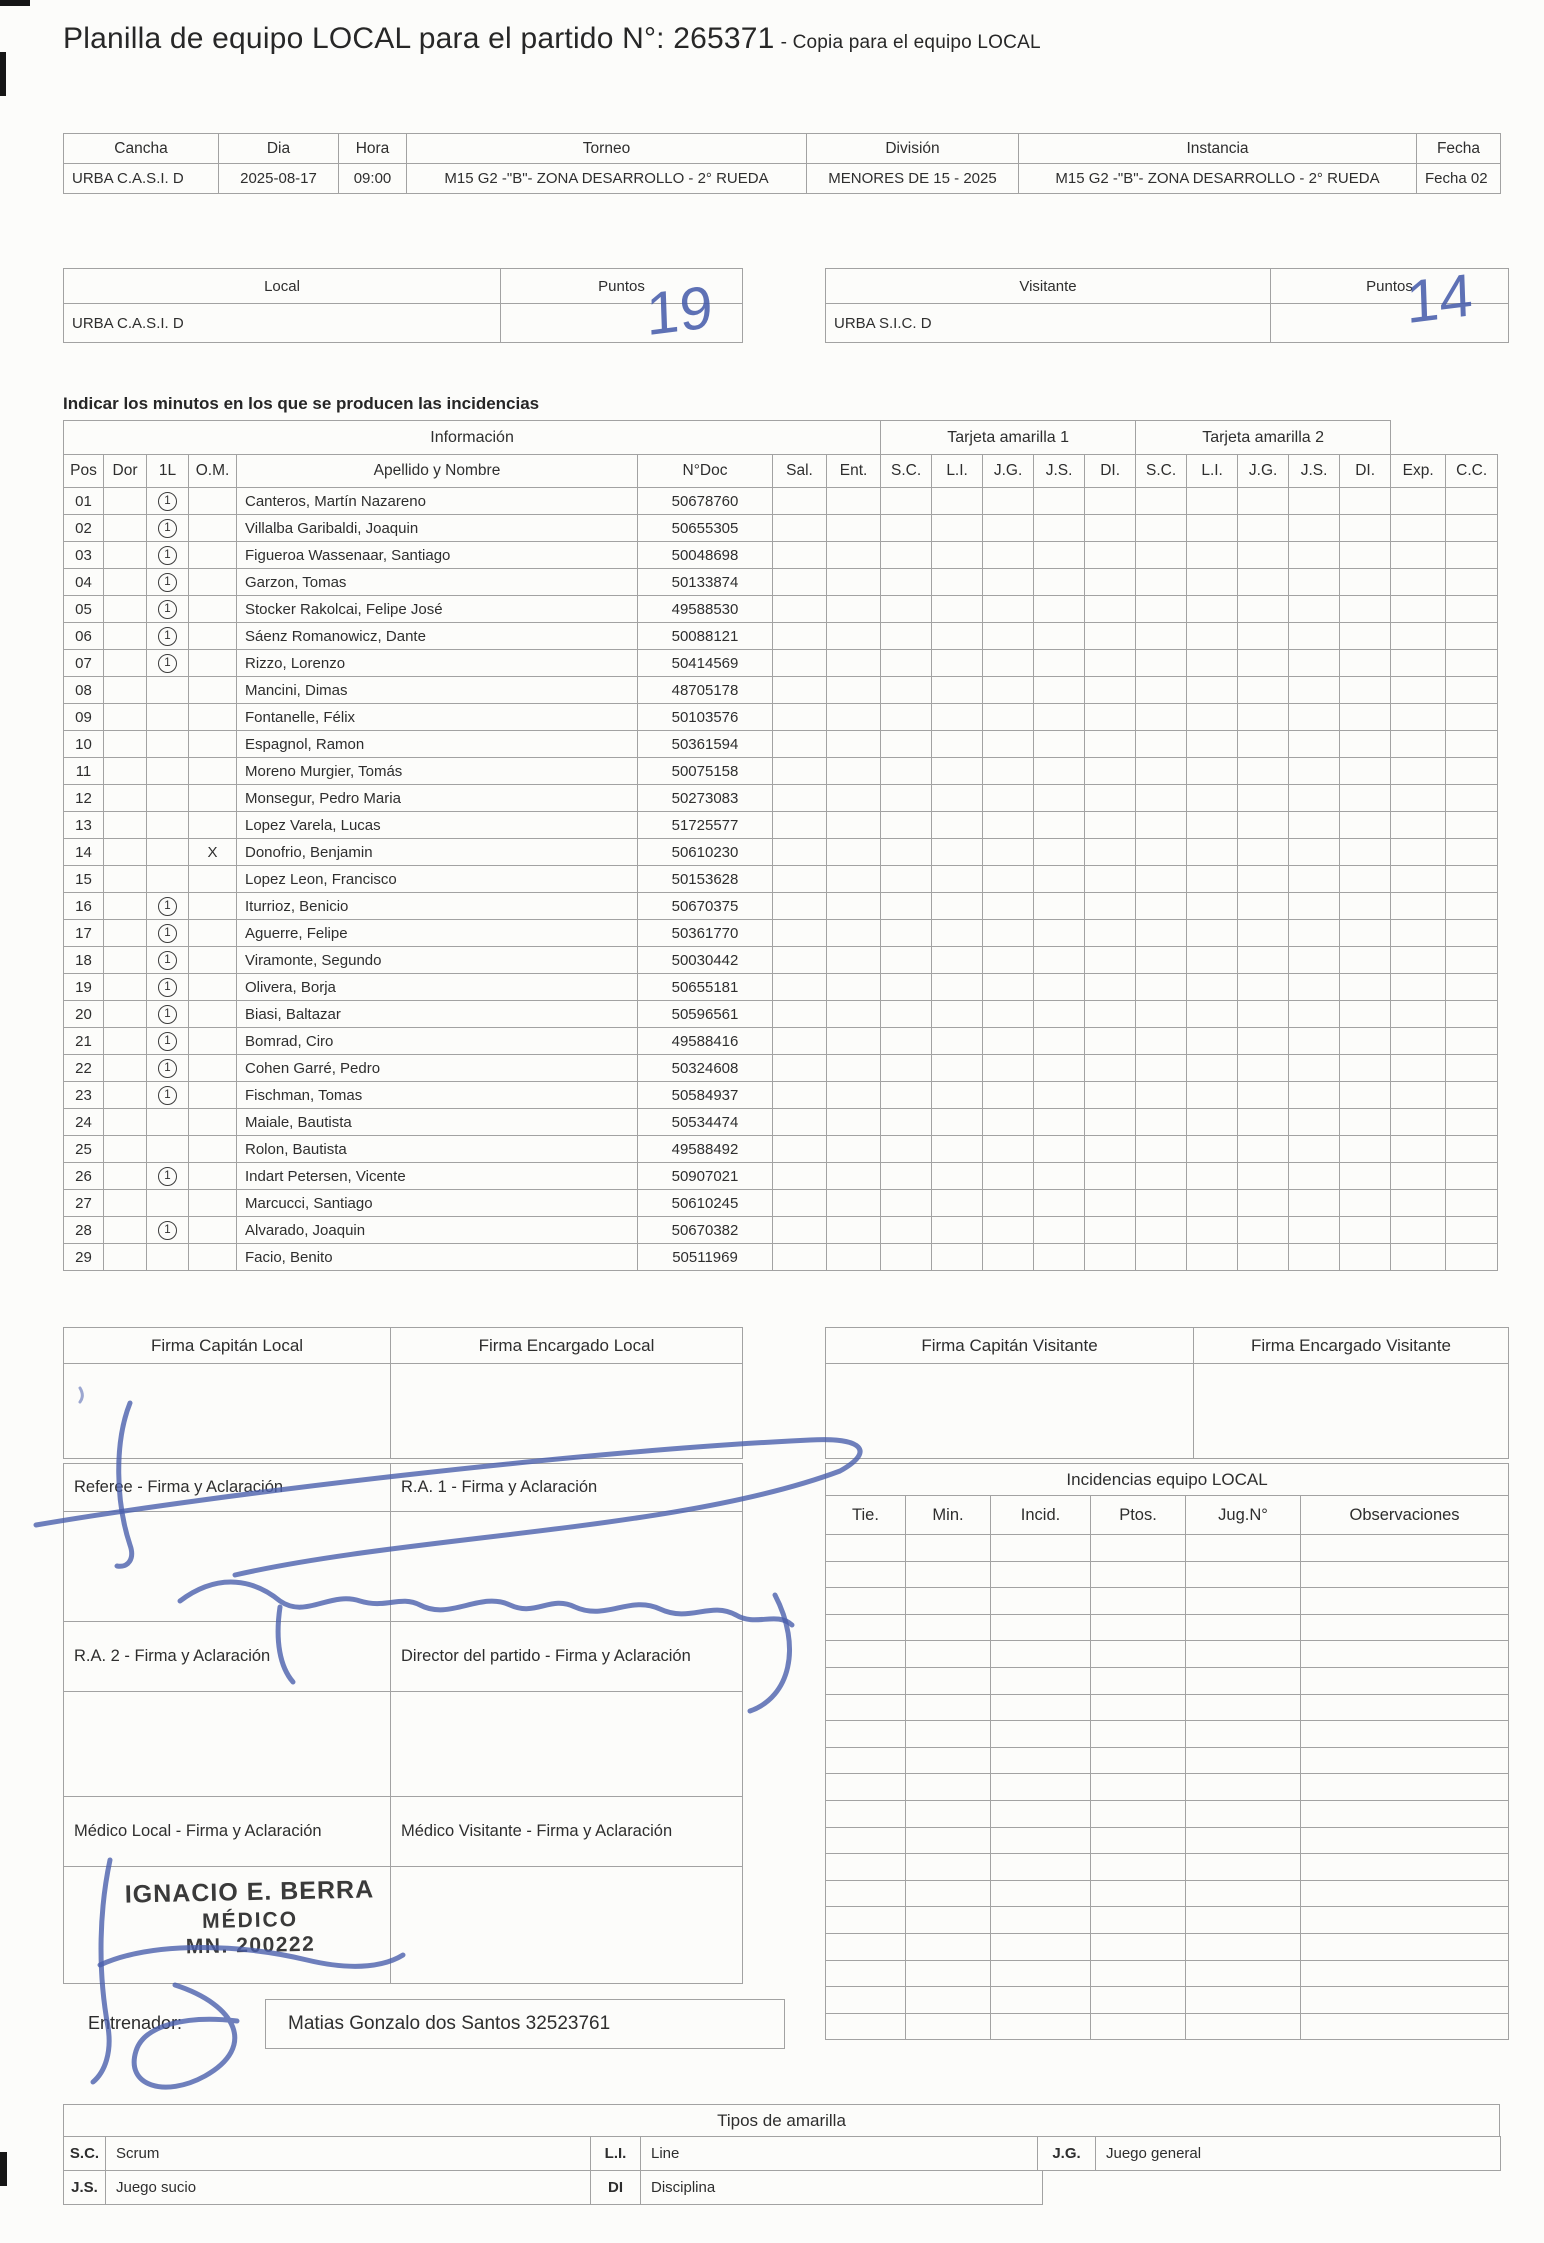 The width and height of the screenshot is (1544, 2243). Describe the element at coordinates (781, 717) in the screenshot. I see `player-row: 09 Fontanelle, Félix 50103576` at that location.